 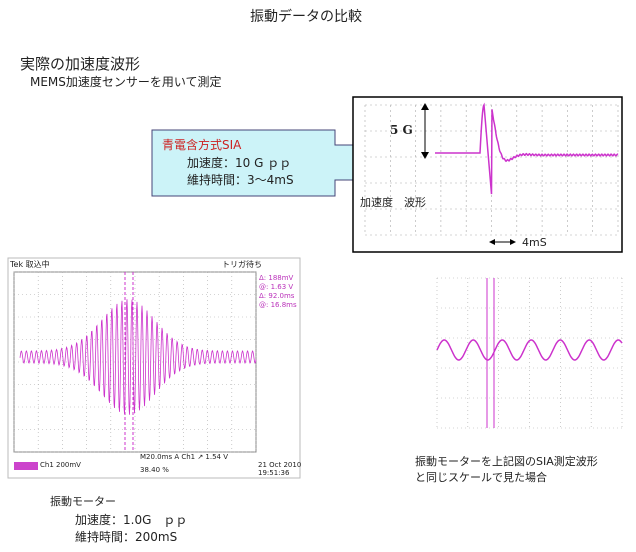 What do you see at coordinates (126, 82) in the screenshot?
I see `section-subheading: MEMS加速度センサーを用いて測定` at bounding box center [126, 82].